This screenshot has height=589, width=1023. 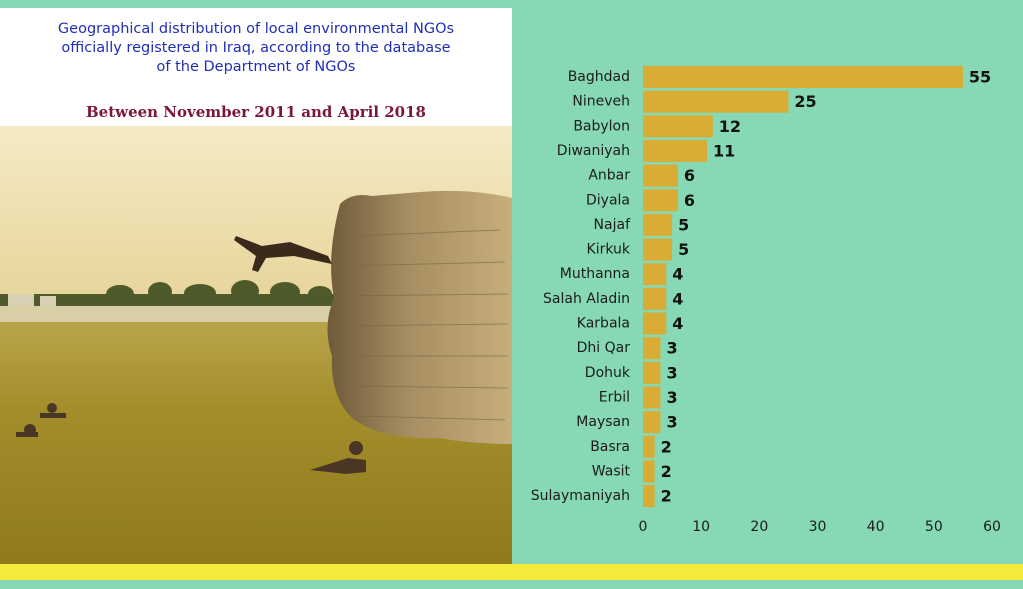 I want to click on category-label: Diyala, so click(x=608, y=200).